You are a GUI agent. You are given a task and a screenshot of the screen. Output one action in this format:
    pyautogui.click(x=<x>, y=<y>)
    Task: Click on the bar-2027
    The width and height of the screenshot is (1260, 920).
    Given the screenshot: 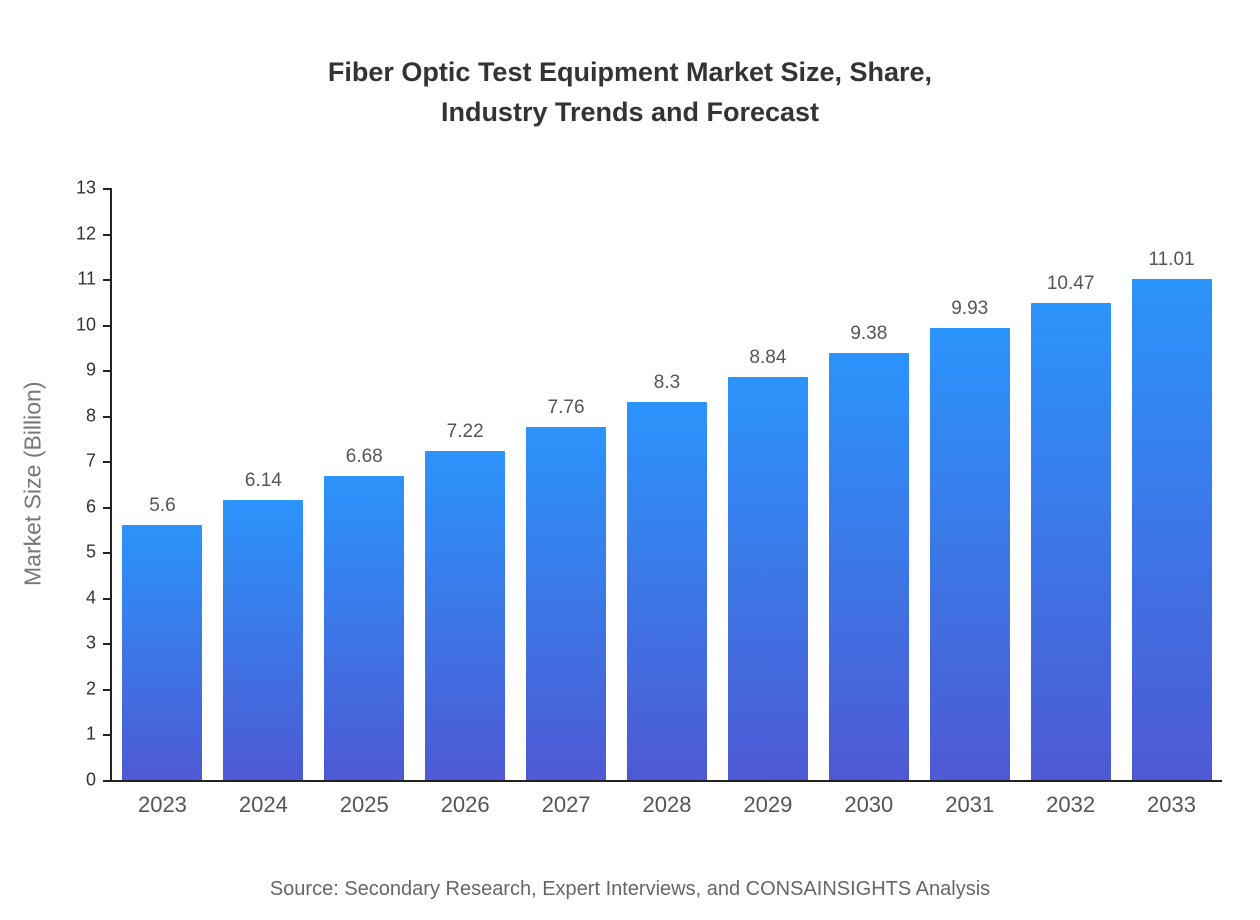 What is the action you would take?
    pyautogui.click(x=566, y=603)
    